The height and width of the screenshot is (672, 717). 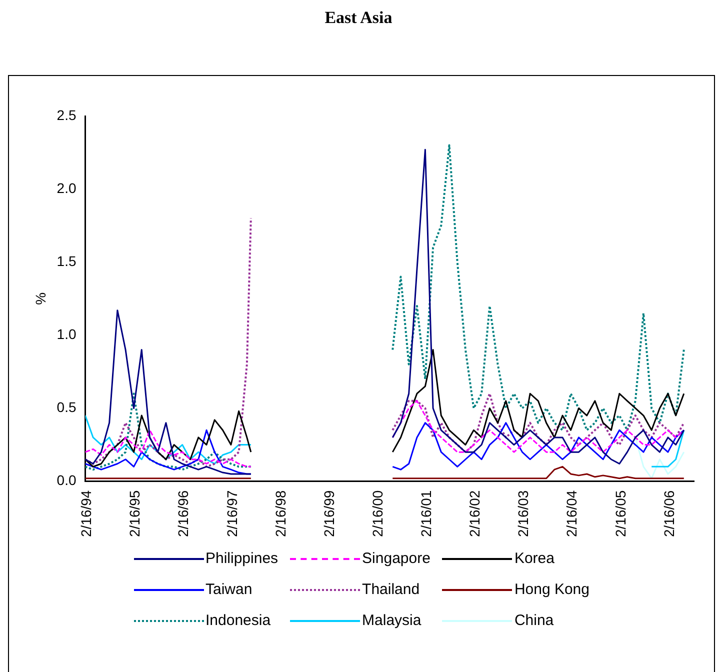 I want to click on y-tick-label: 1.5, so click(x=66, y=260).